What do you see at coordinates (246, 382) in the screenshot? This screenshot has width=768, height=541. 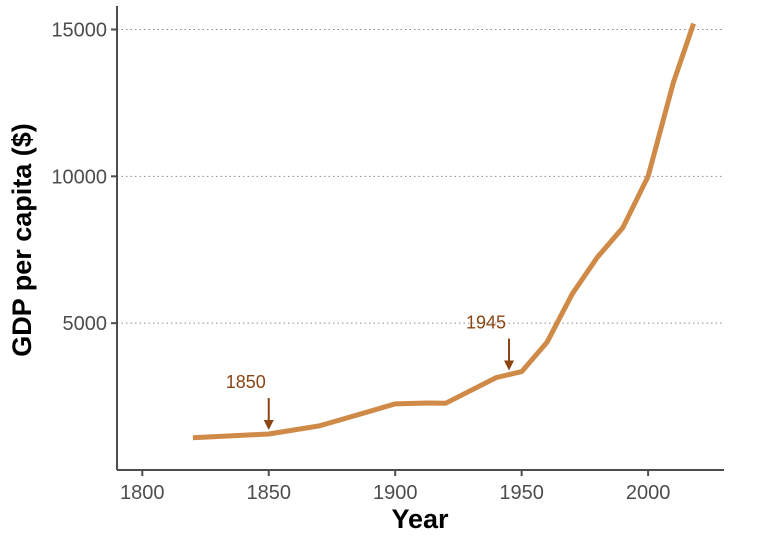 I see `annotation-label: 1850` at bounding box center [246, 382].